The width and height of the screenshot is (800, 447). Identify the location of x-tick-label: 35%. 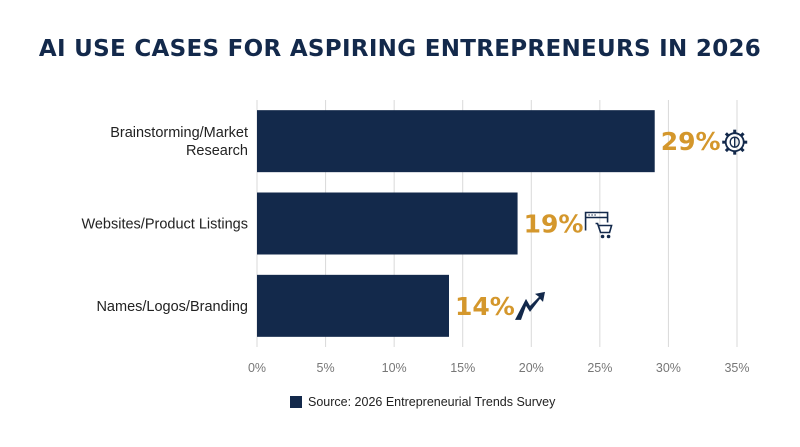
(736, 368).